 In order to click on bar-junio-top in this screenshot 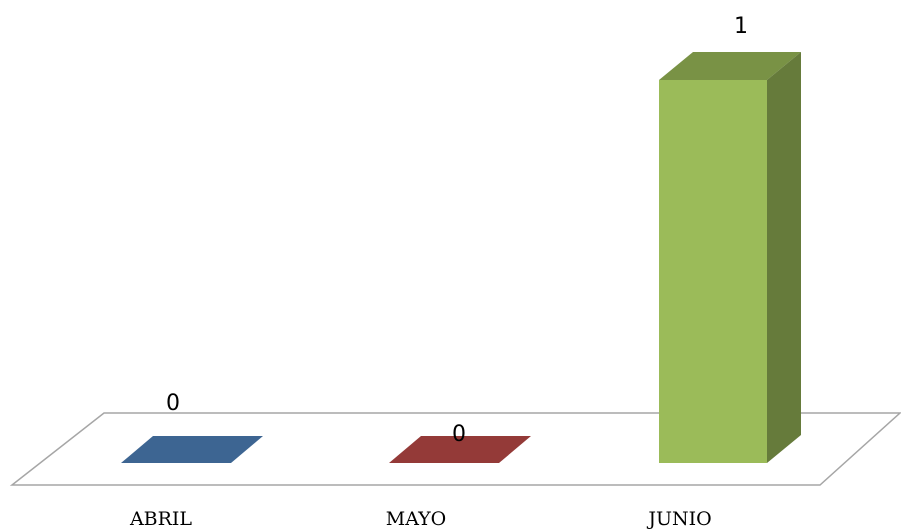, I will do `click(730, 66)`.